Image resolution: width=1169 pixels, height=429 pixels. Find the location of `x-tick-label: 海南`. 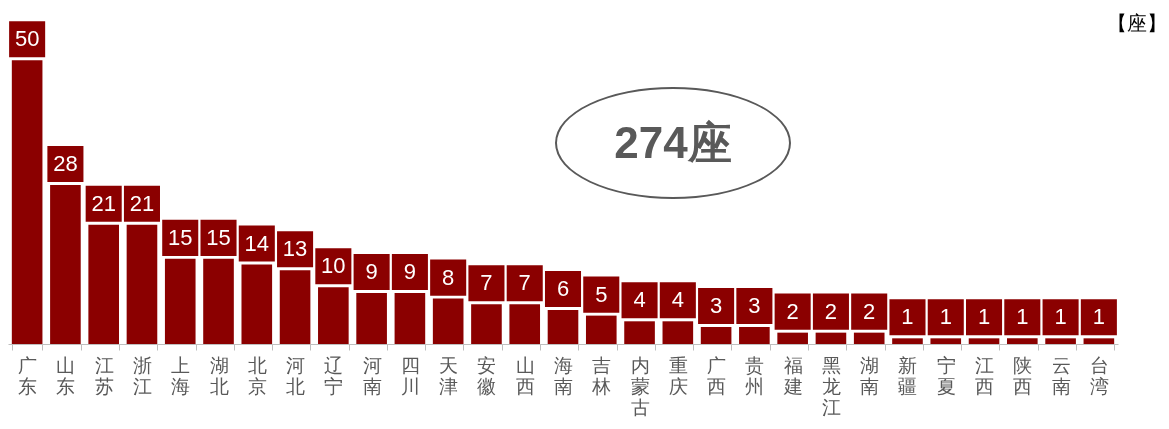

x-tick-label: 海南 is located at coordinates (563, 375).